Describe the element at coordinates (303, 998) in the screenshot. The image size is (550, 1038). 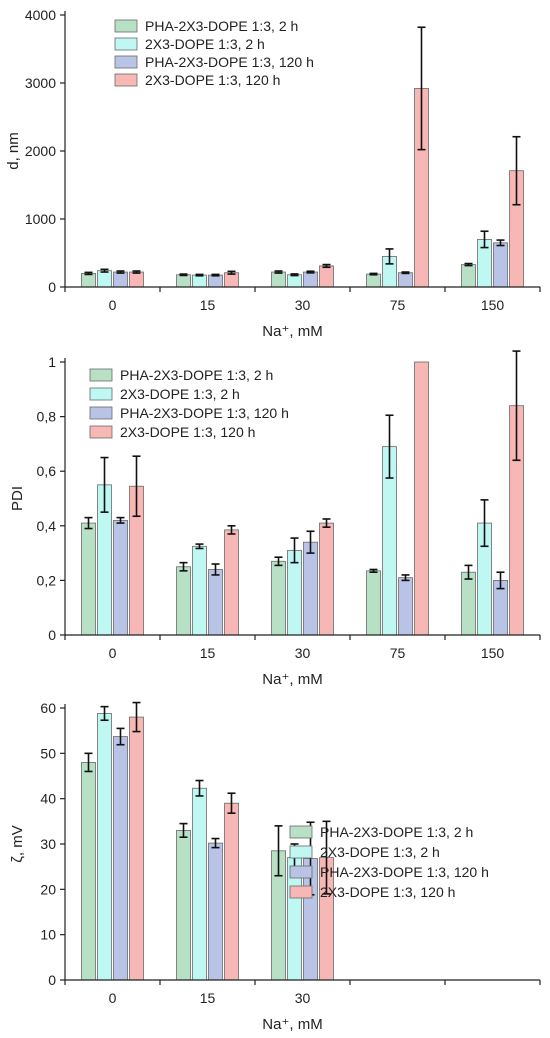
I see `x-tick-label: 30` at that location.